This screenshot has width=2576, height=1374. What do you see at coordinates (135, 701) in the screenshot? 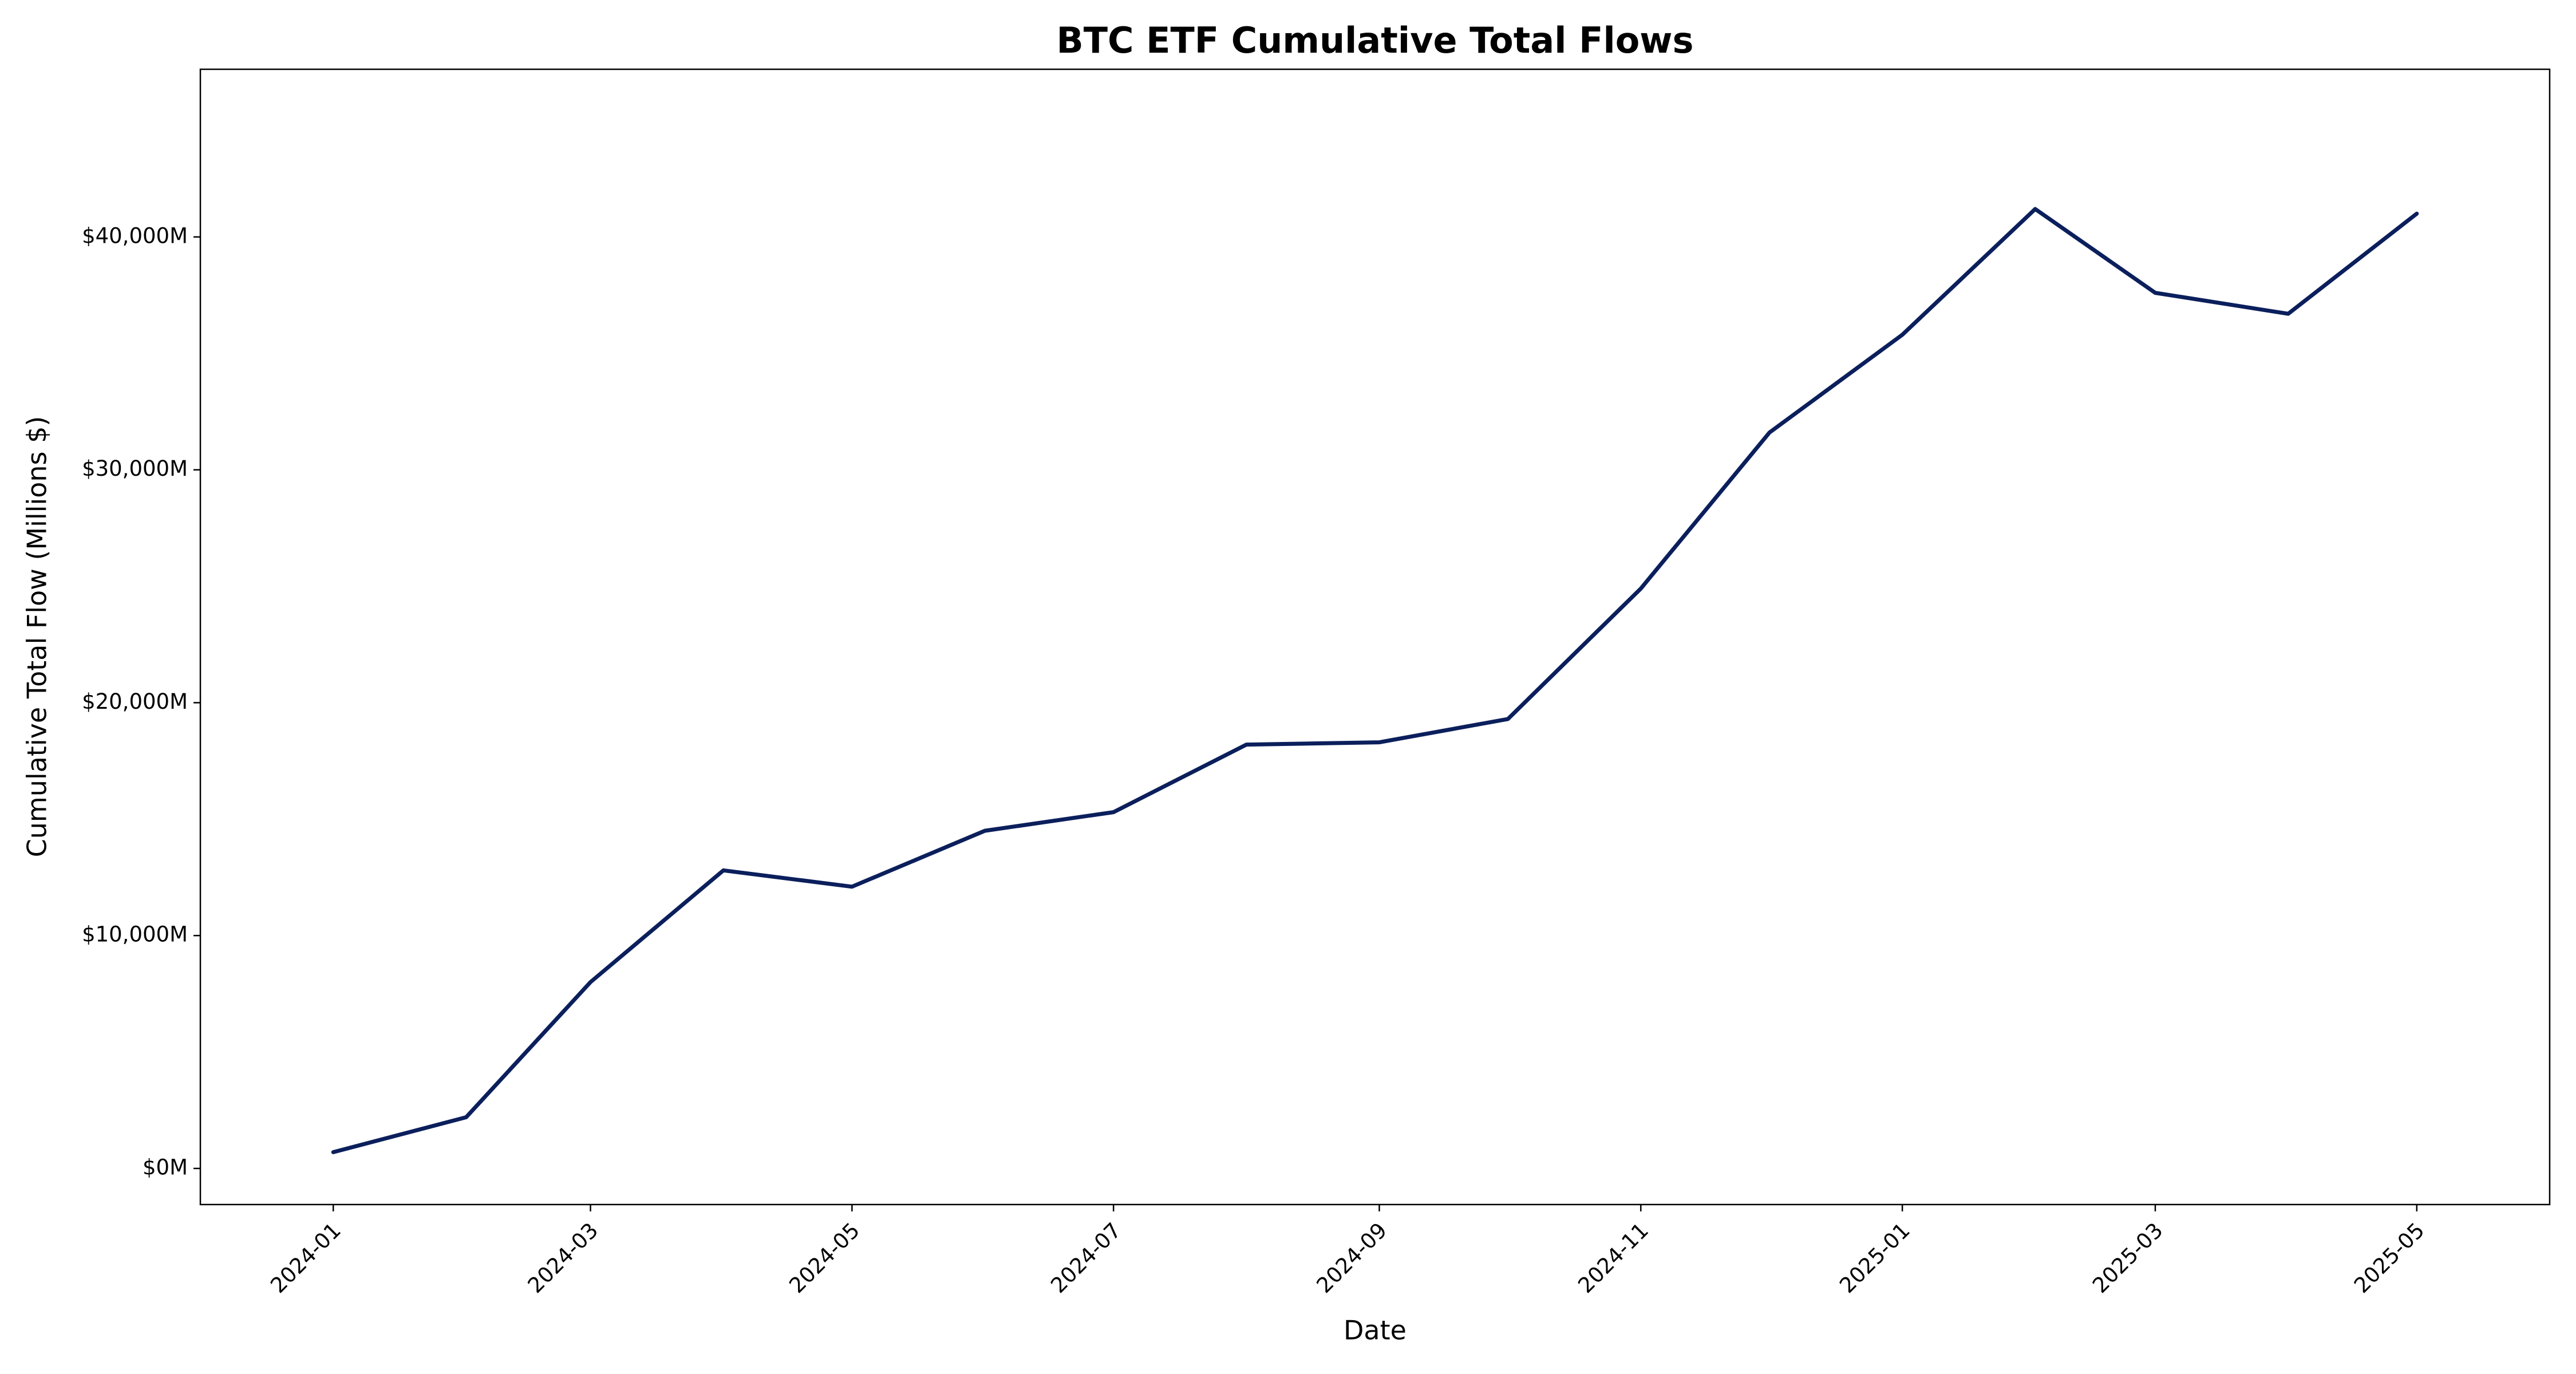
I see `y-tick-label: $20,000M` at bounding box center [135, 701].